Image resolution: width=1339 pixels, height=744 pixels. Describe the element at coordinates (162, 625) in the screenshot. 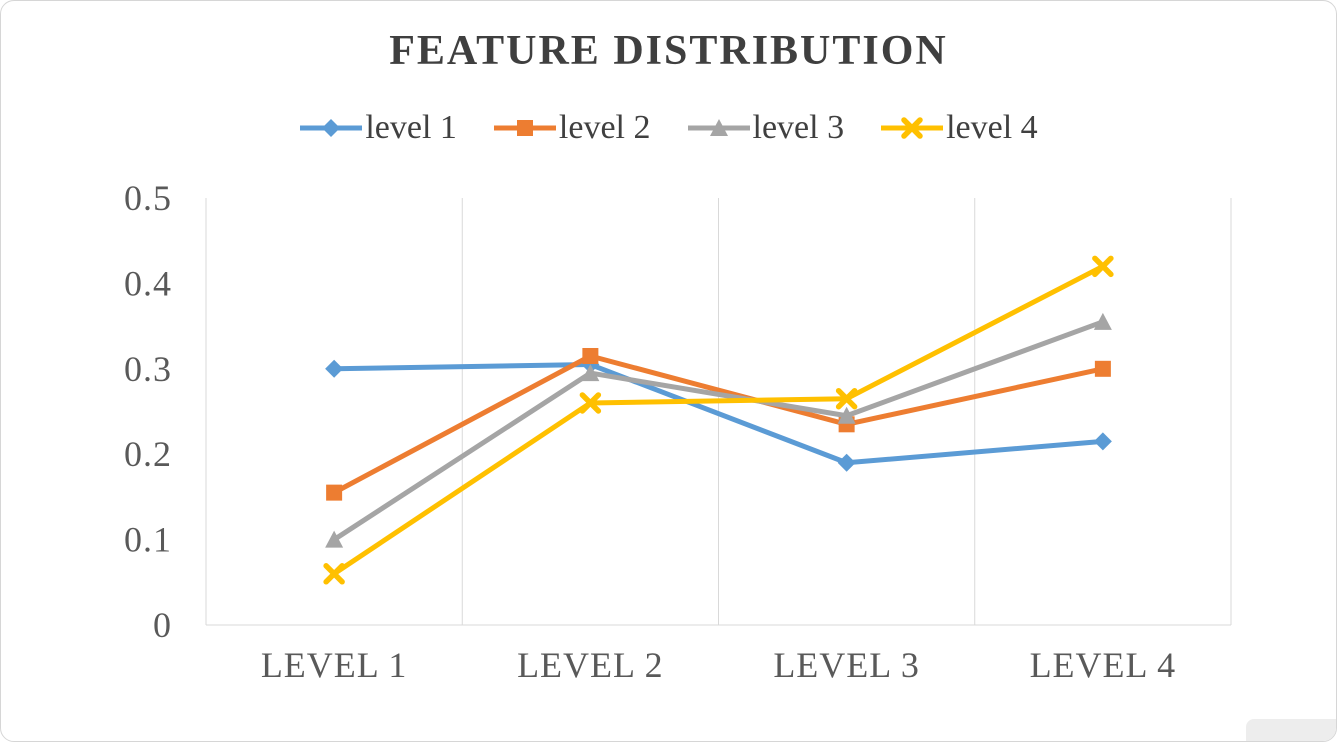

I see `y-tick-label: 0` at that location.